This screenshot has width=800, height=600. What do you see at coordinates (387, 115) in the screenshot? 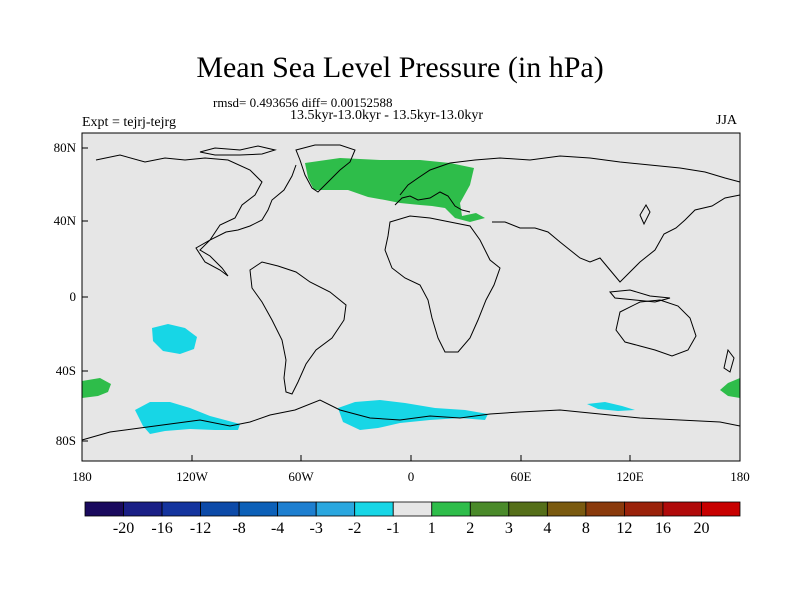
I see `comparison-label: 13.5kyr-13.0kyr - 13.5kyr-13.0kyr` at bounding box center [387, 115].